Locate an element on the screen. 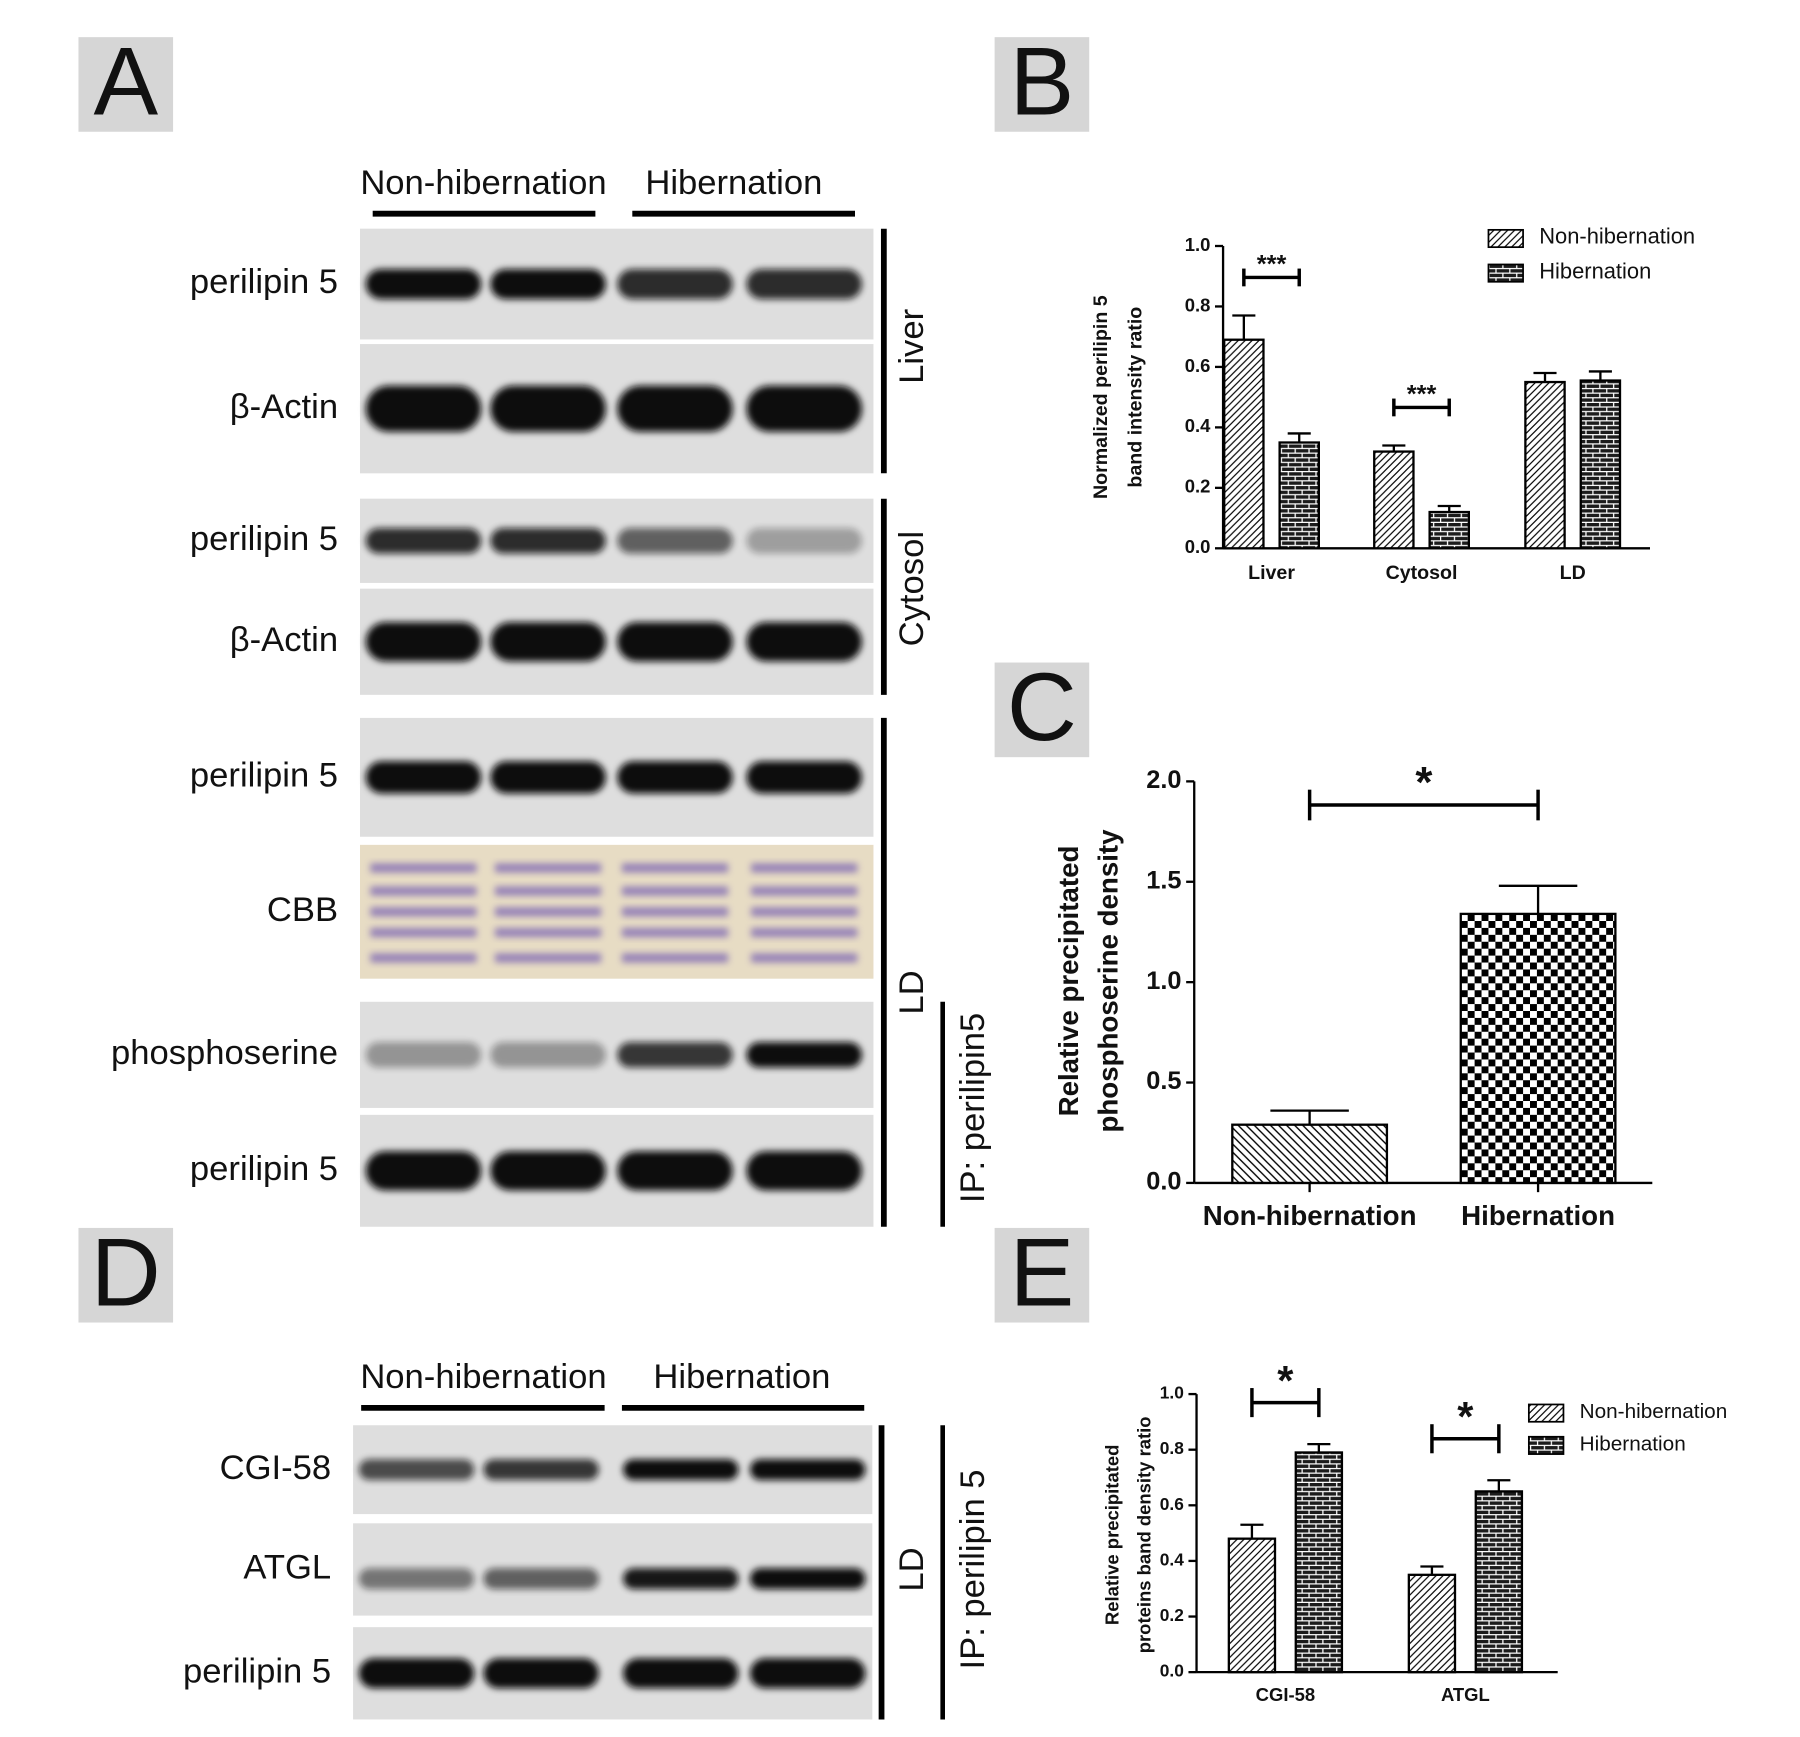 The height and width of the screenshot is (1737, 1800). x-tick-label: Cytosol is located at coordinates (1422, 573).